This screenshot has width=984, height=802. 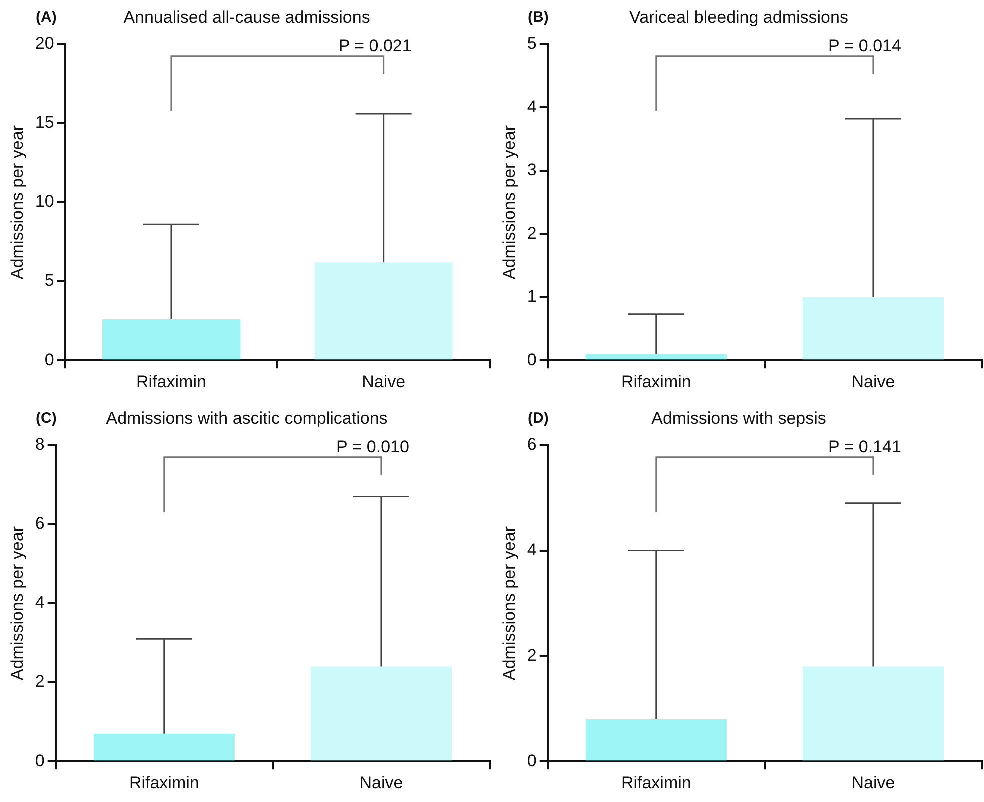 What do you see at coordinates (247, 17) in the screenshot?
I see `chart-title: Annualised all-cause admissions` at bounding box center [247, 17].